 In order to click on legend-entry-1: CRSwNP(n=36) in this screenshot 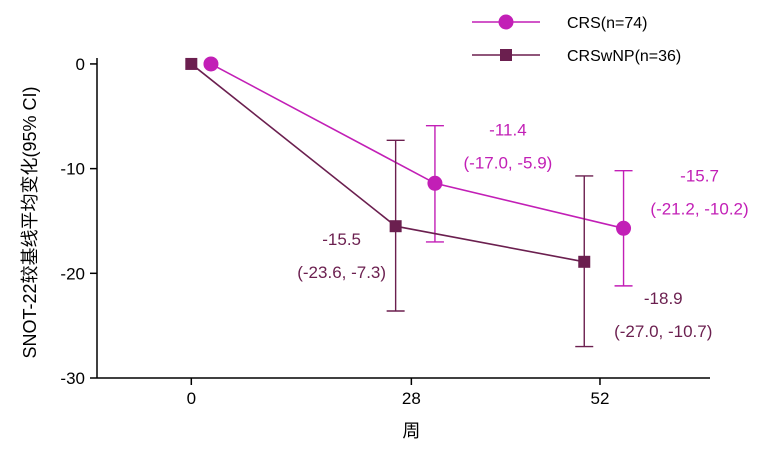, I will do `click(576, 56)`.